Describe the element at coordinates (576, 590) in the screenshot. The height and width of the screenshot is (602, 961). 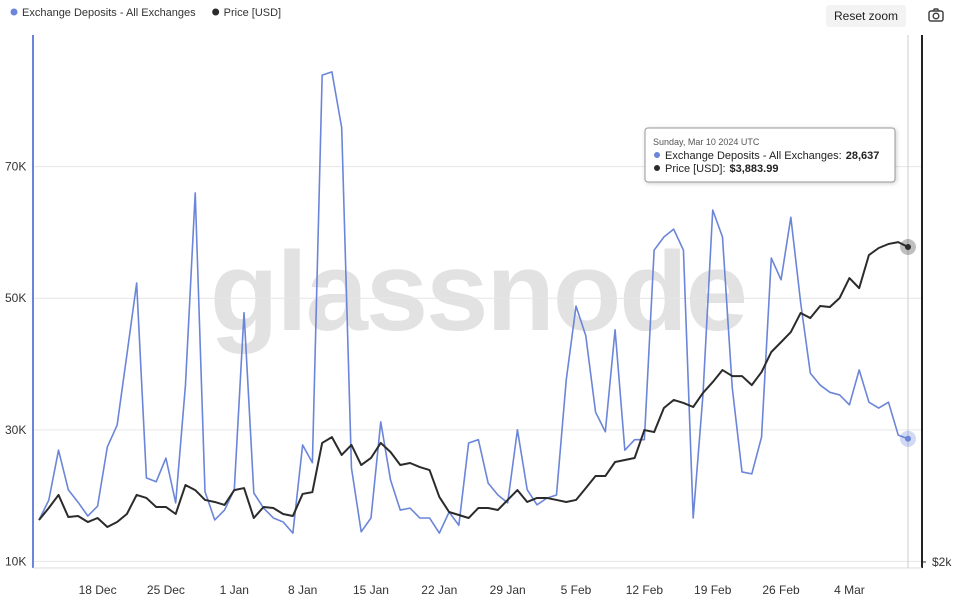
I see `x-tick-label: 5 Feb` at that location.